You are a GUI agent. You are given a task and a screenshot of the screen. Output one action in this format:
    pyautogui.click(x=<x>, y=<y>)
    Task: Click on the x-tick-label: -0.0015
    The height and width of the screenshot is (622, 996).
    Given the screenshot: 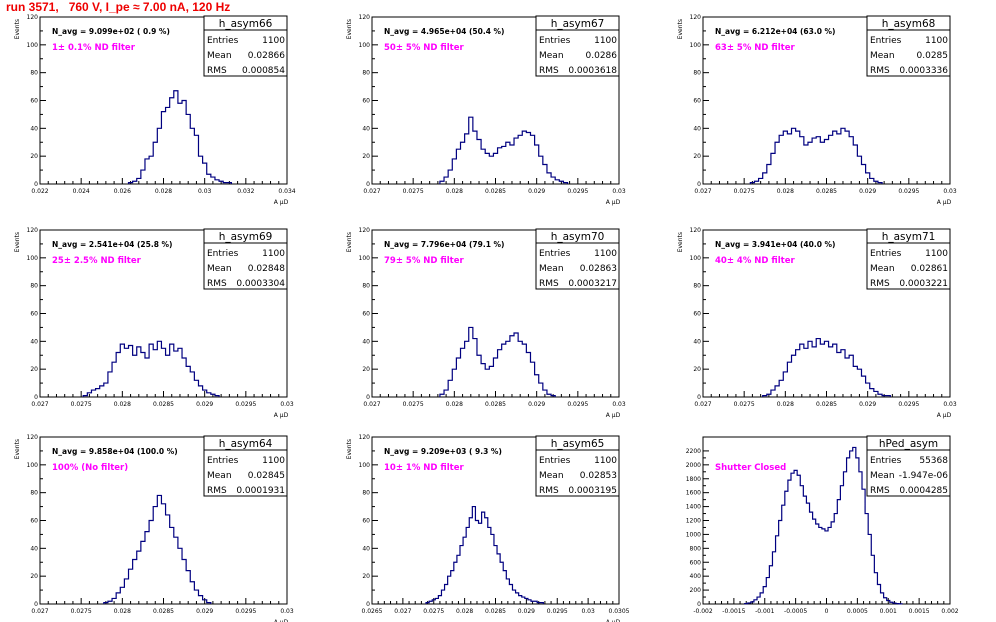 What is the action you would take?
    pyautogui.click(x=733, y=611)
    